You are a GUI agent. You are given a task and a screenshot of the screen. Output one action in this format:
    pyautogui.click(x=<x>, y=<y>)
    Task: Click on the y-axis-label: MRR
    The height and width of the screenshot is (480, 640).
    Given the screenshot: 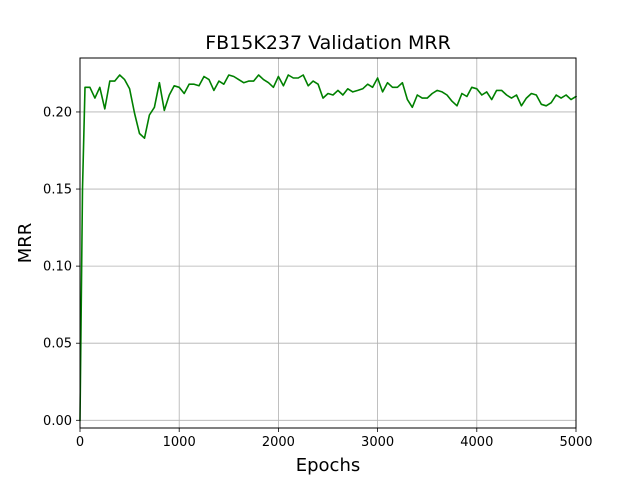 What is the action you would take?
    pyautogui.click(x=25, y=243)
    